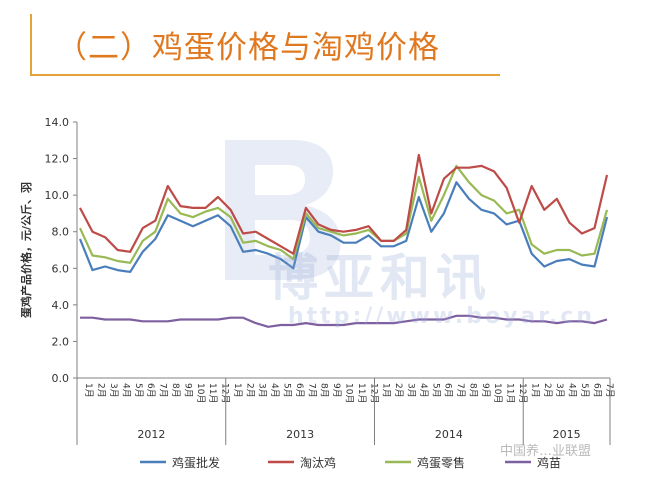 This screenshot has height=482, width=665. Describe the element at coordinates (265, 75) in the screenshot. I see `title-underline` at that location.